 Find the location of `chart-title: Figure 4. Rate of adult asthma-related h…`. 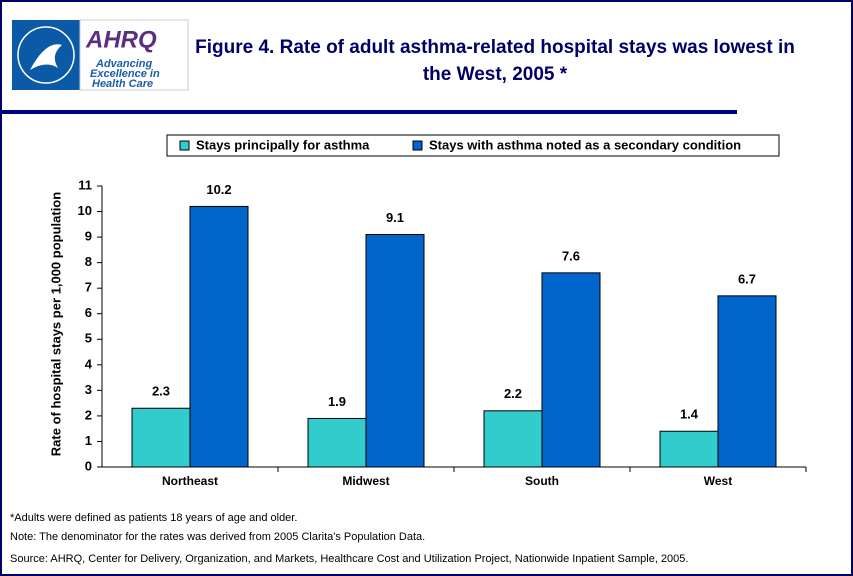

chart-title: Figure 4. Rate of adult asthma-related h… is located at coordinates (495, 61).